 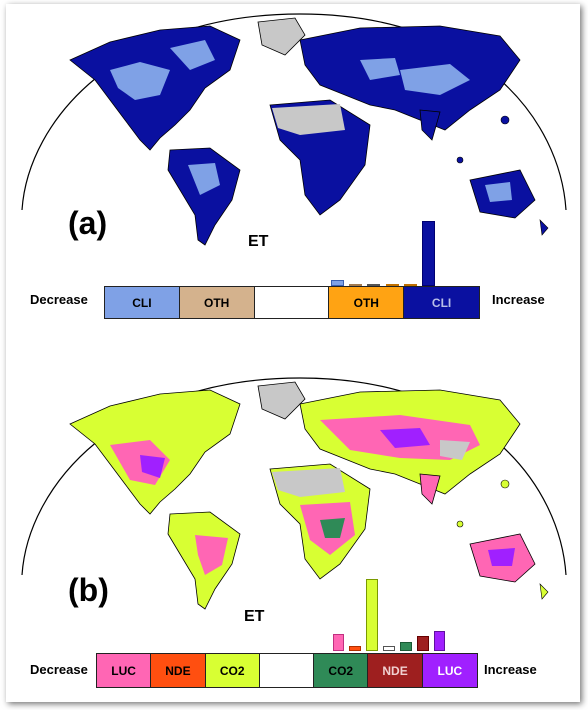 What do you see at coordinates (124, 670) in the screenshot?
I see `legend-cell-luc-0: LUC` at bounding box center [124, 670].